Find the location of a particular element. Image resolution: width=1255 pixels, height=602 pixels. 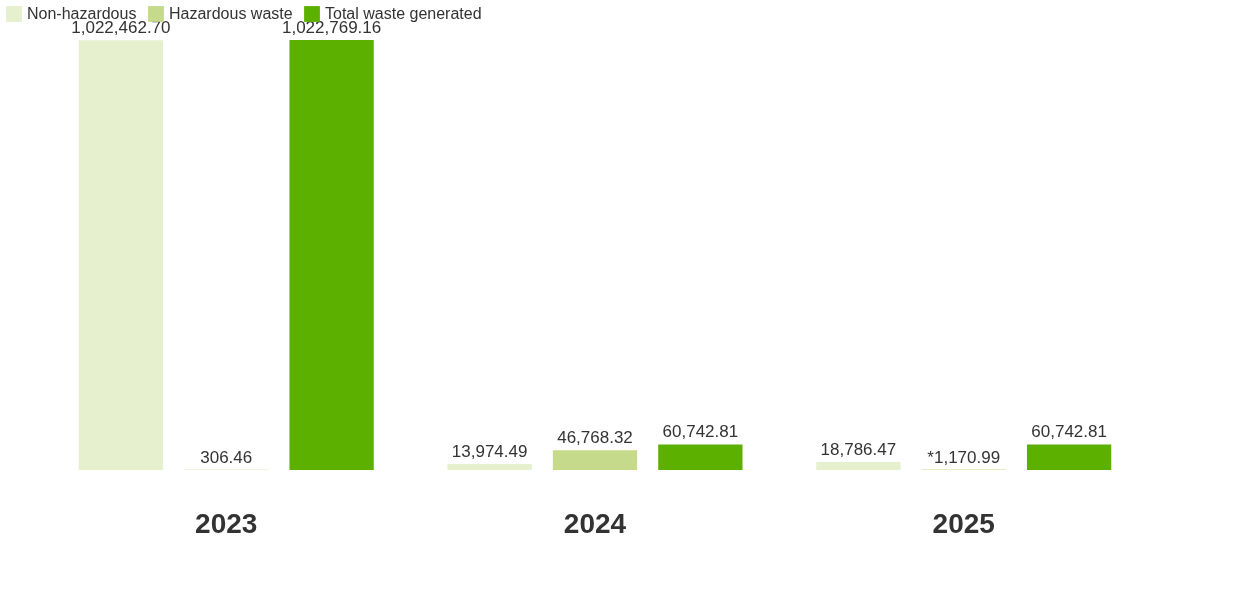

x-tick-label: 2024 is located at coordinates (595, 523).